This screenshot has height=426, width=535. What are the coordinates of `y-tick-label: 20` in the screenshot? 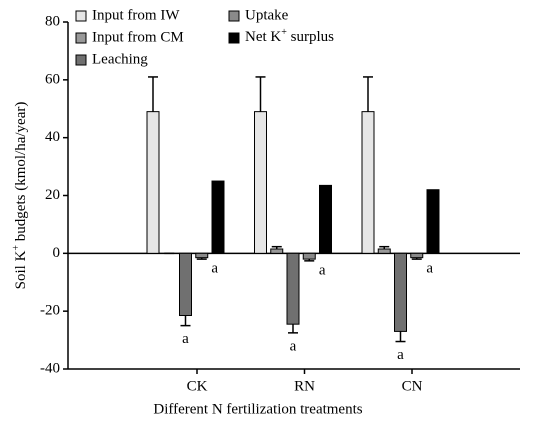 It's located at (52, 195).